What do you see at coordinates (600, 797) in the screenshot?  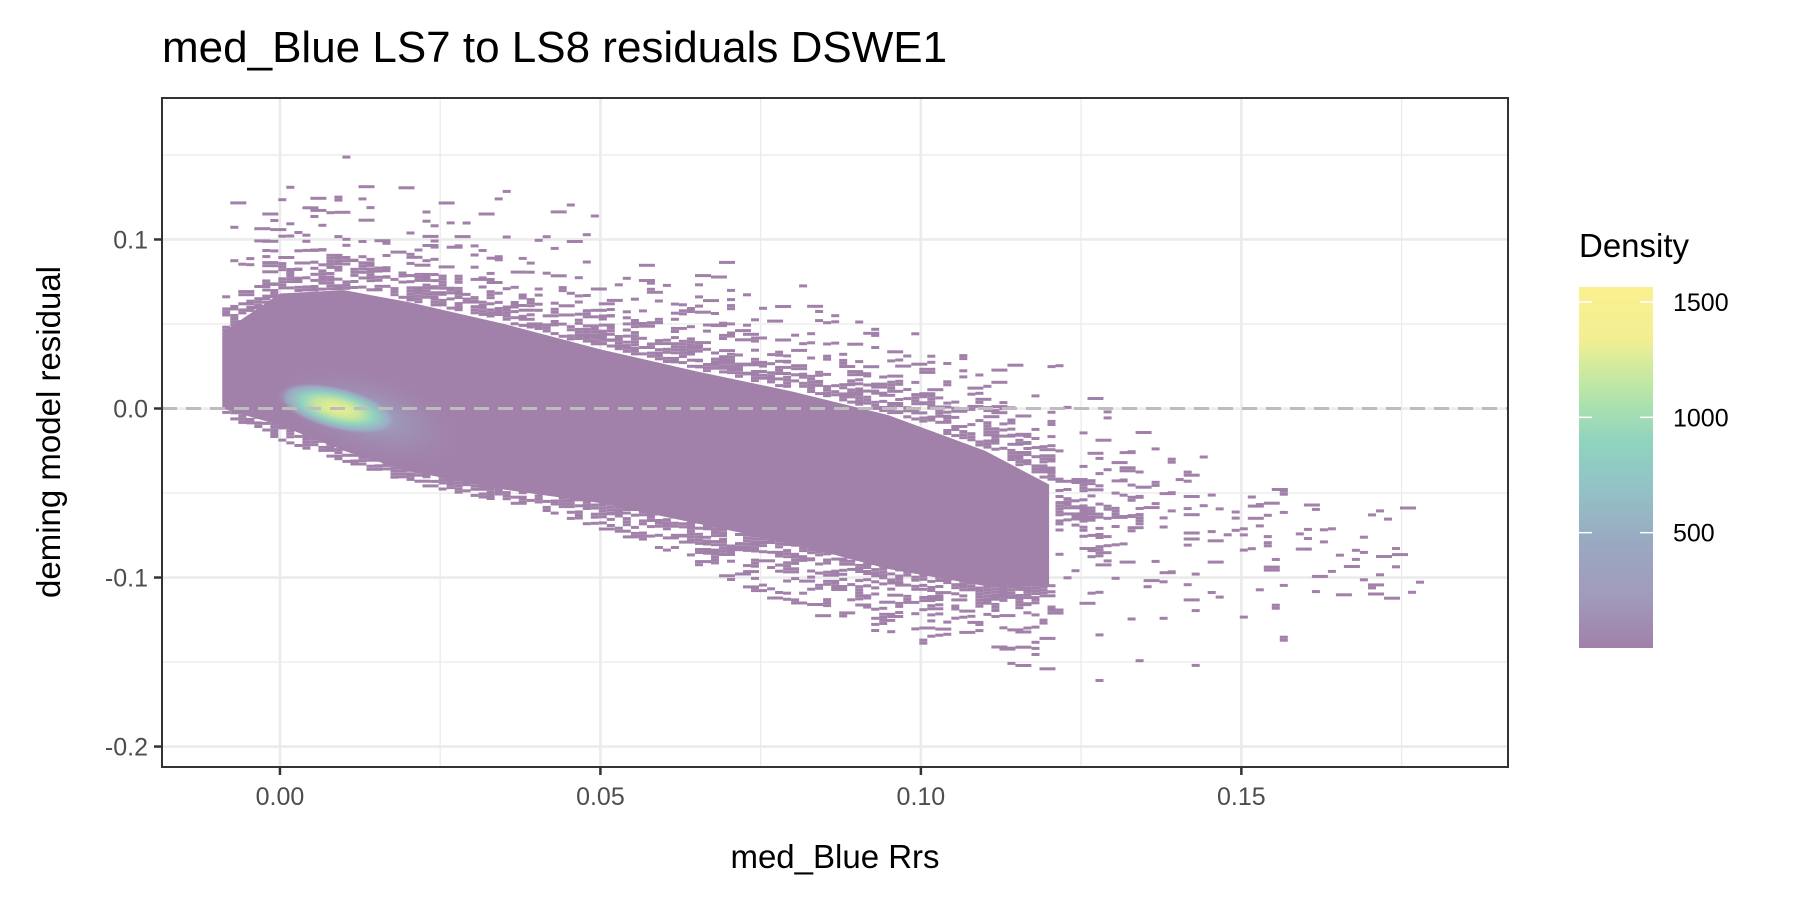 I see `x-tick-label: 0.05` at bounding box center [600, 797].